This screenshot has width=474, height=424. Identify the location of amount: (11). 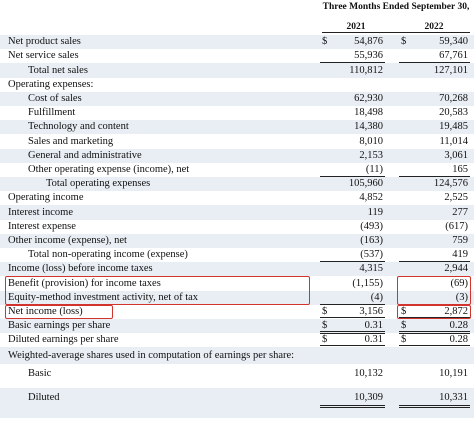
(374, 169).